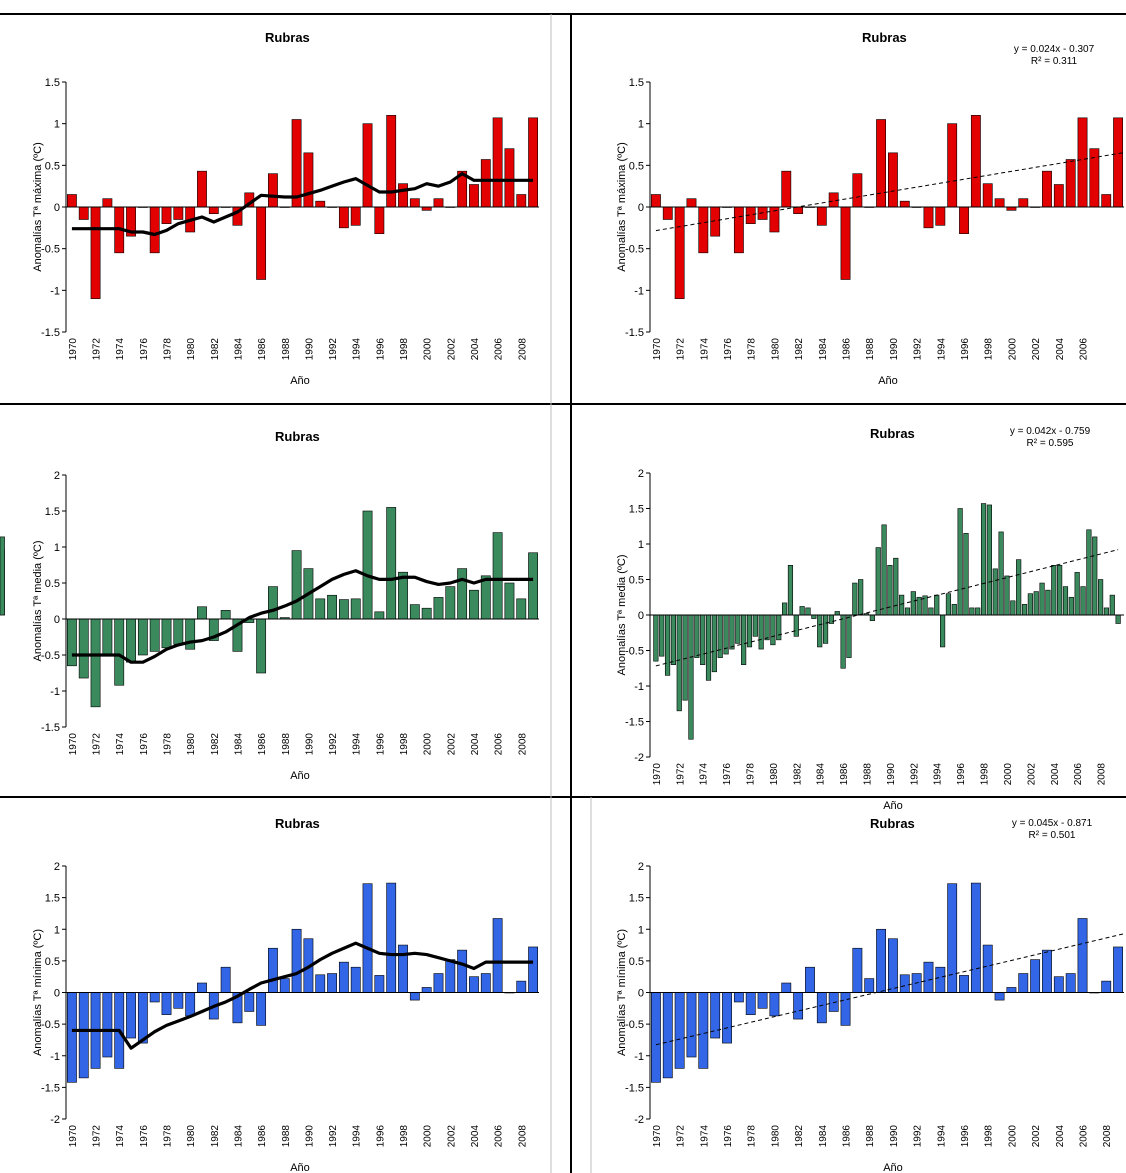 Image resolution: width=1126 pixels, height=1173 pixels. What do you see at coordinates (1054, 49) in the screenshot?
I see `trend-equation: y = 0.024x - 0.307` at bounding box center [1054, 49].